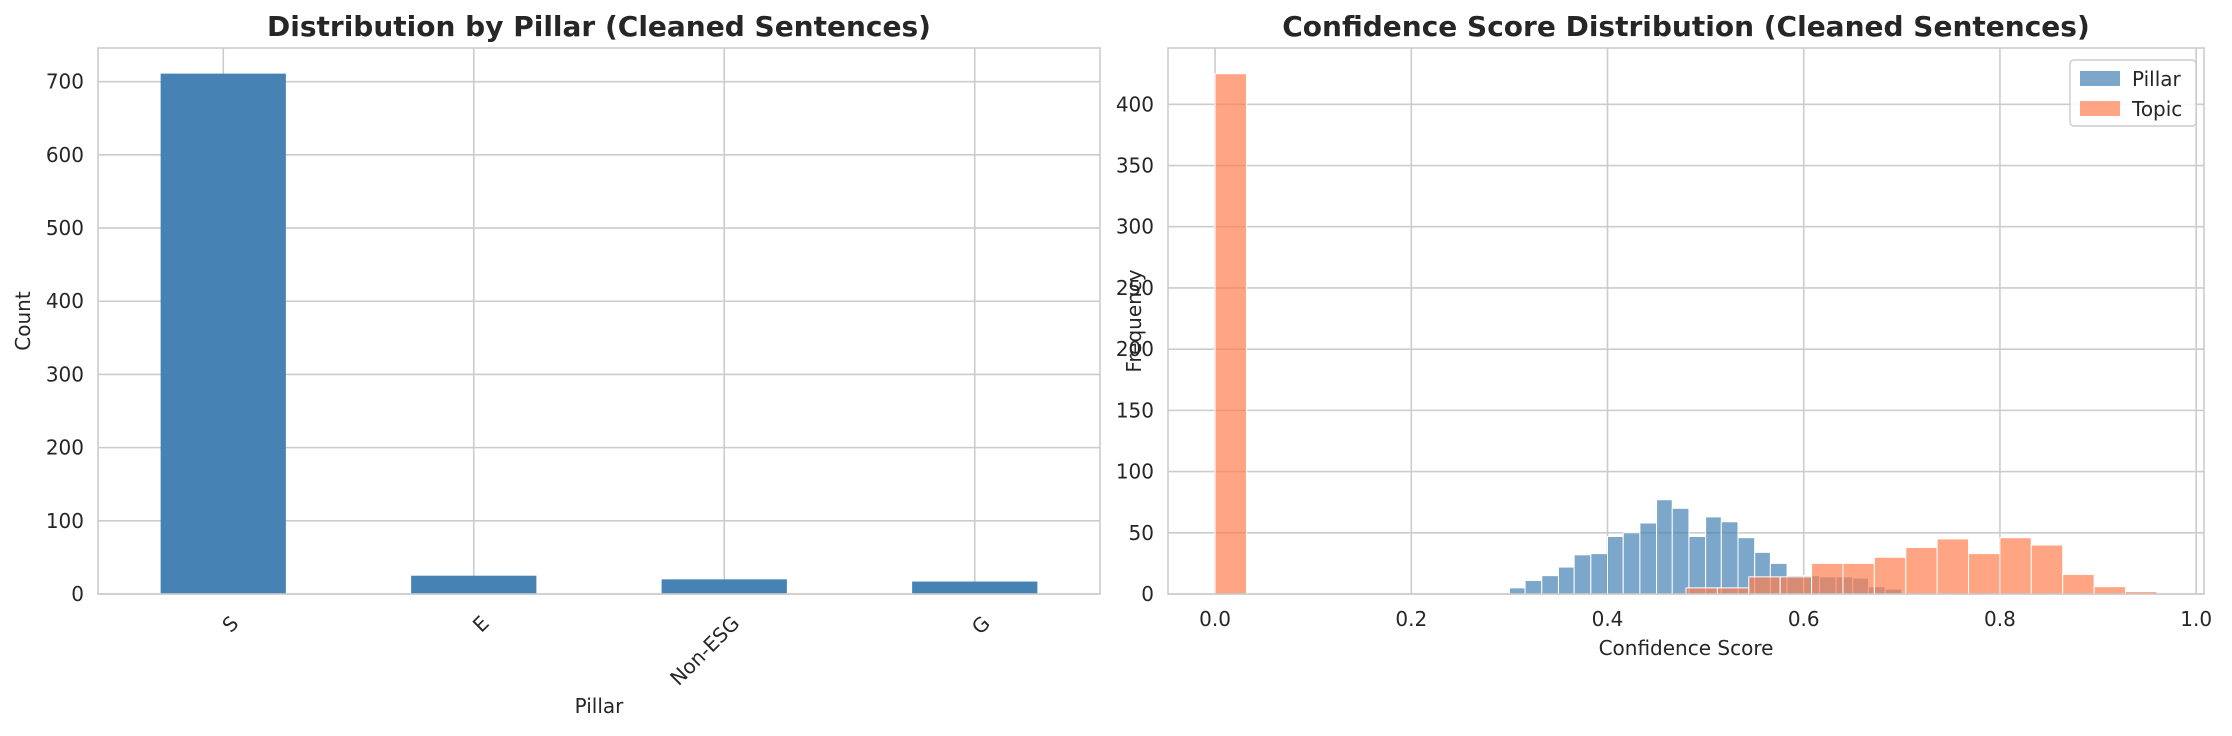 The height and width of the screenshot is (736, 2232). Describe the element at coordinates (2156, 109) in the screenshot. I see `legend-label-topic: Topic` at that location.